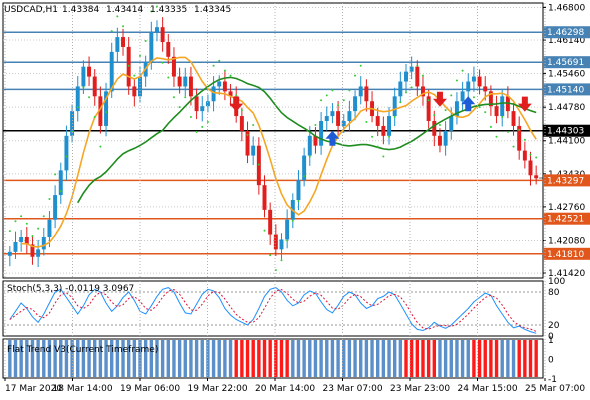  I want to click on time-axis-tick-label: 19 Mar 22:00, so click(218, 389).